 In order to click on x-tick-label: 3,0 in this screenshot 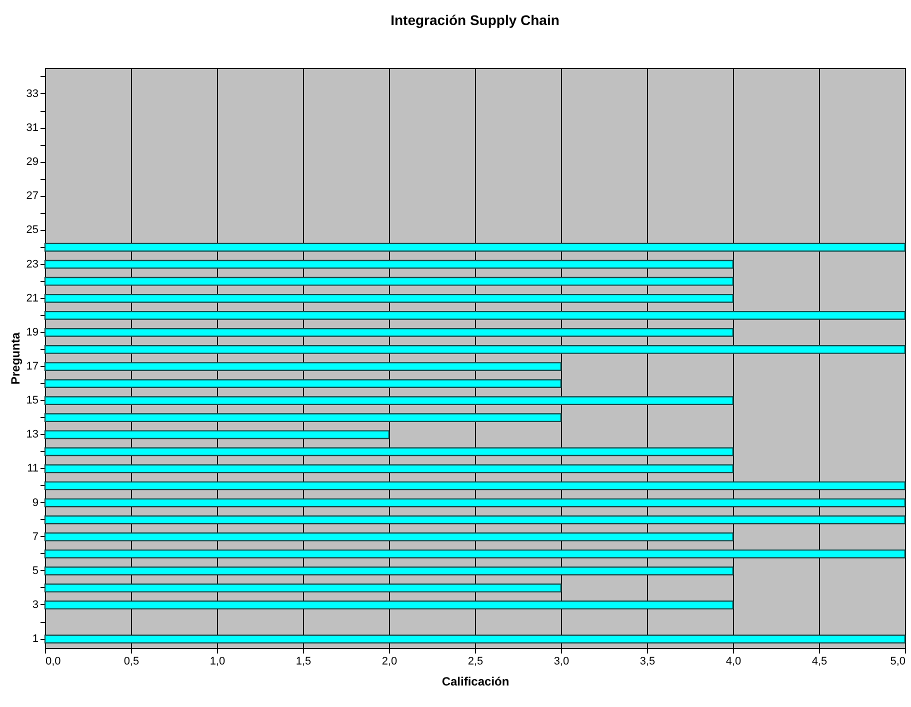, I will do `click(562, 662)`.